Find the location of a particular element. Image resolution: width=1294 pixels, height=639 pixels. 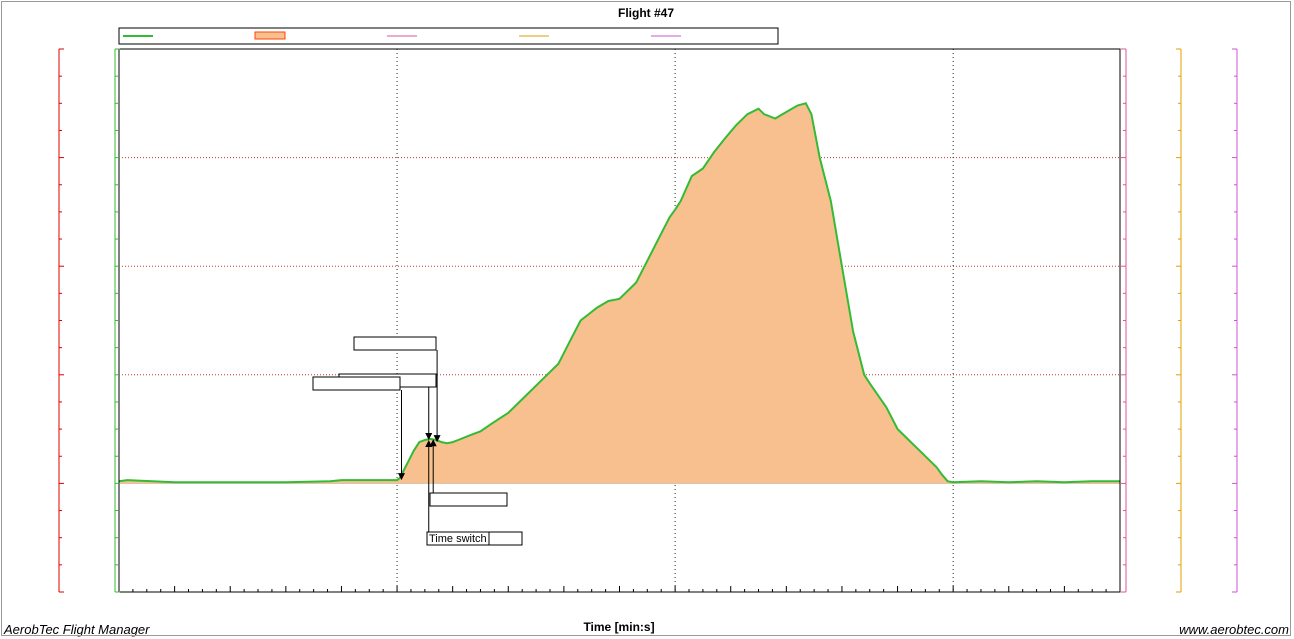

altitude-axis is located at coordinates (61, 320).